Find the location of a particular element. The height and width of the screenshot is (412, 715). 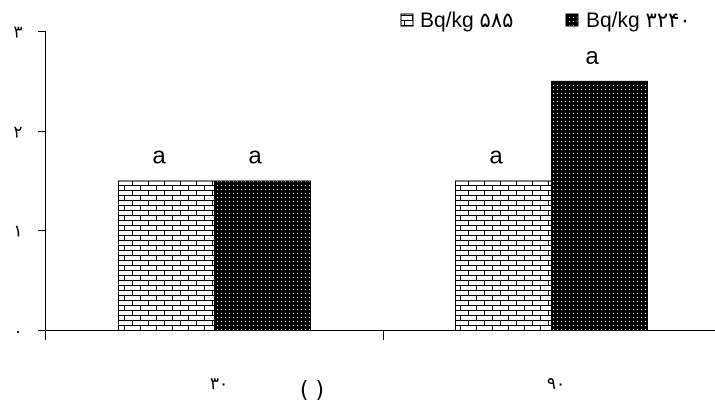

legend-label-series-2: Bq/kg ۳۲۴۰ is located at coordinates (638, 20).